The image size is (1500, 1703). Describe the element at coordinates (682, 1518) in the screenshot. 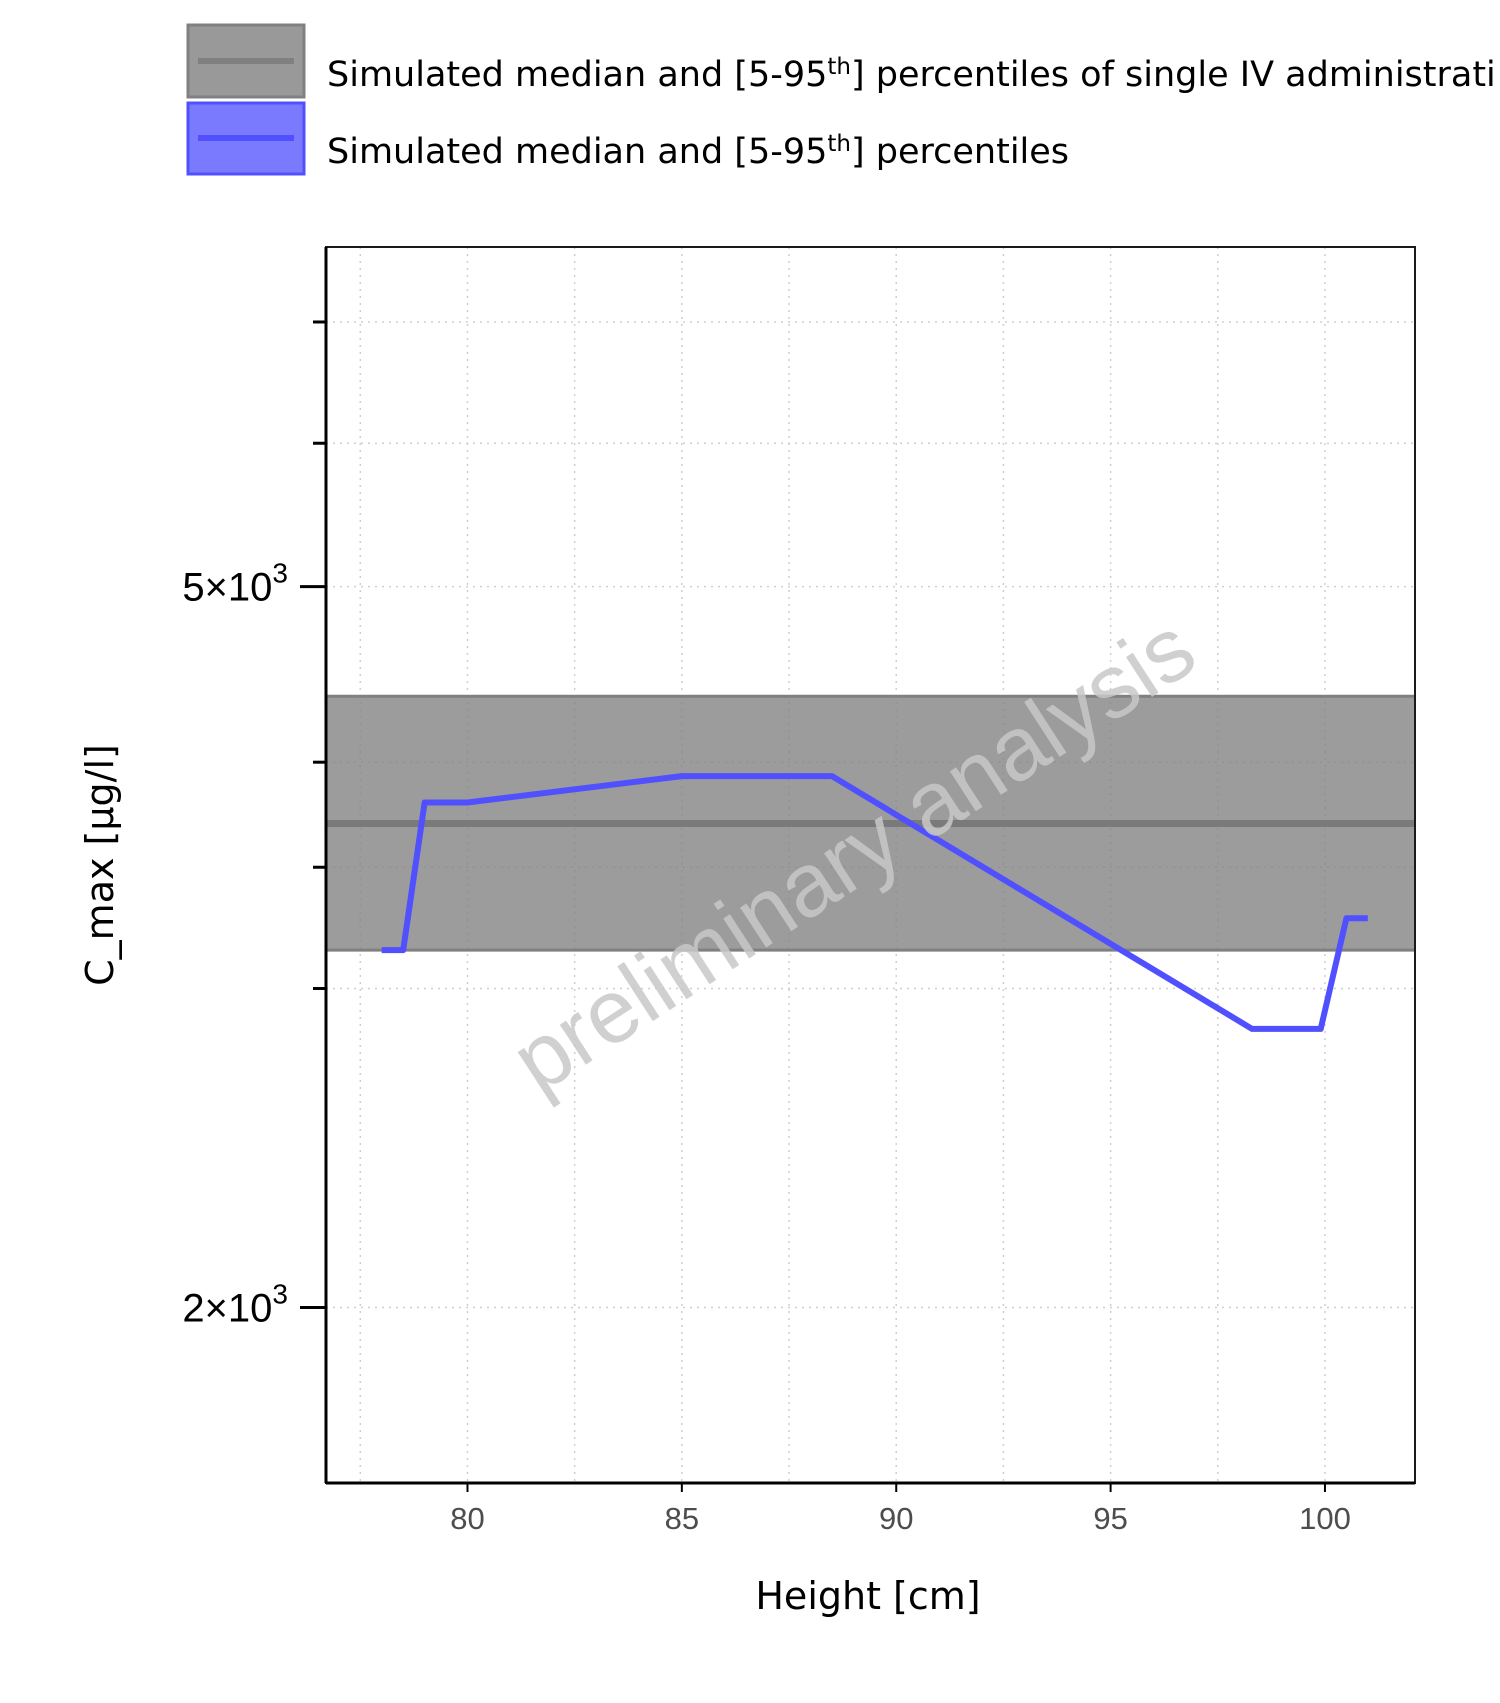

I see `x-tick-label: 85` at that location.